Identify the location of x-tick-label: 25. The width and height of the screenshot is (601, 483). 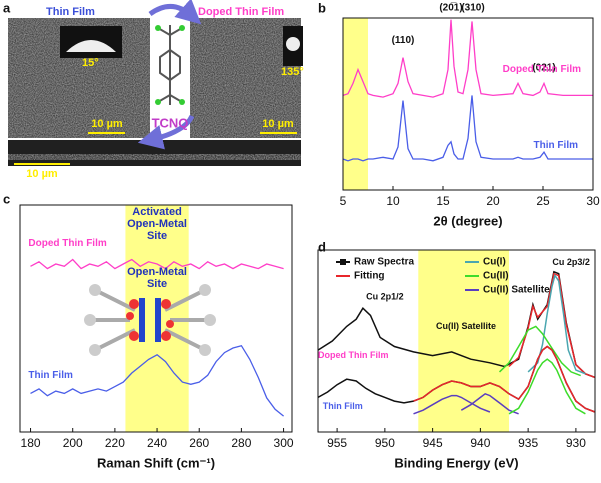
(543, 201).